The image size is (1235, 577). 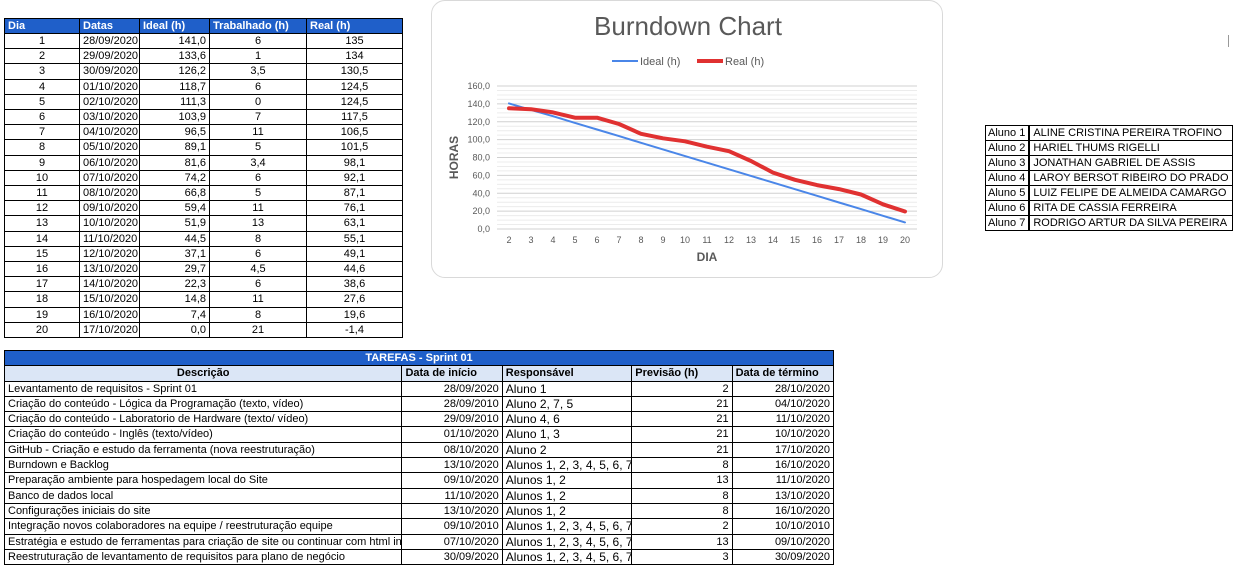 What do you see at coordinates (729, 240) in the screenshot?
I see `x-tick-label: 12` at bounding box center [729, 240].